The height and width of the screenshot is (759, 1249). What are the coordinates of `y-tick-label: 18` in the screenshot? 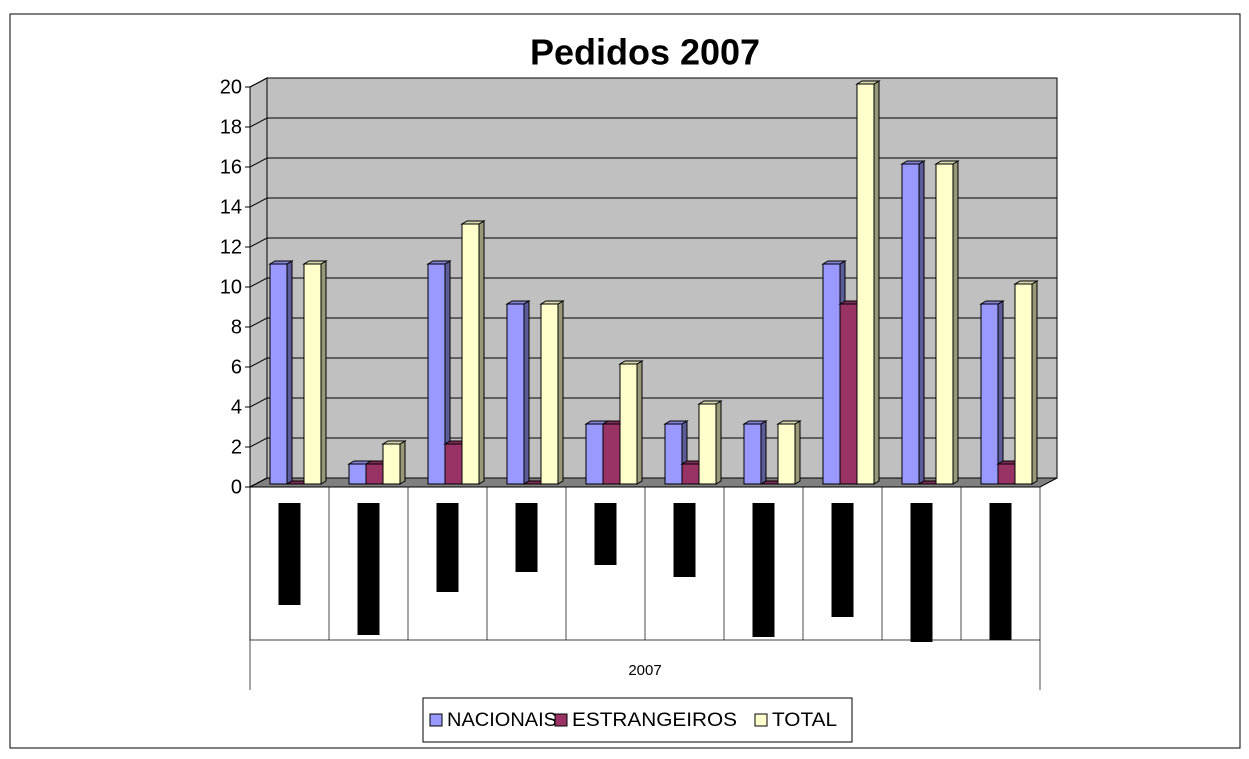 It's located at (231, 127).